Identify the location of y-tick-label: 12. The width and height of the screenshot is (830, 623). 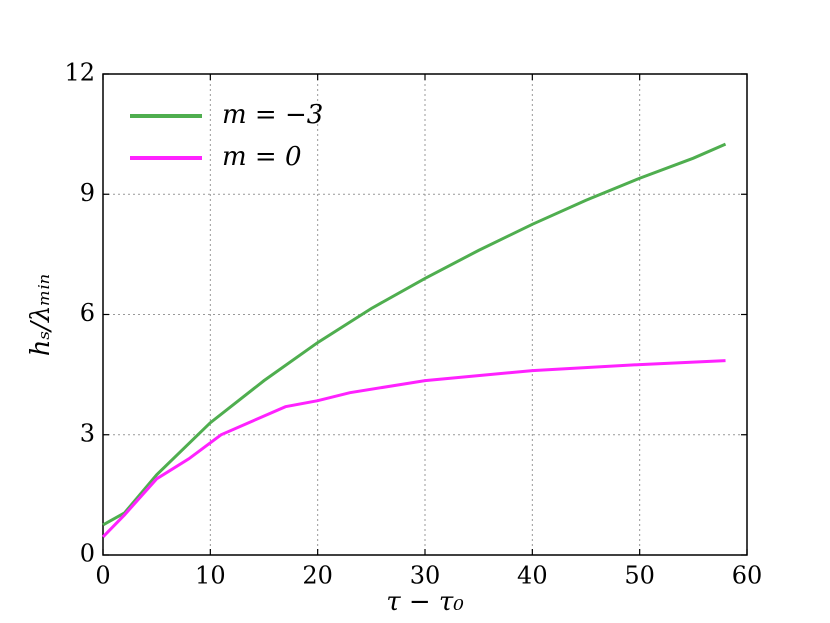
(79, 73).